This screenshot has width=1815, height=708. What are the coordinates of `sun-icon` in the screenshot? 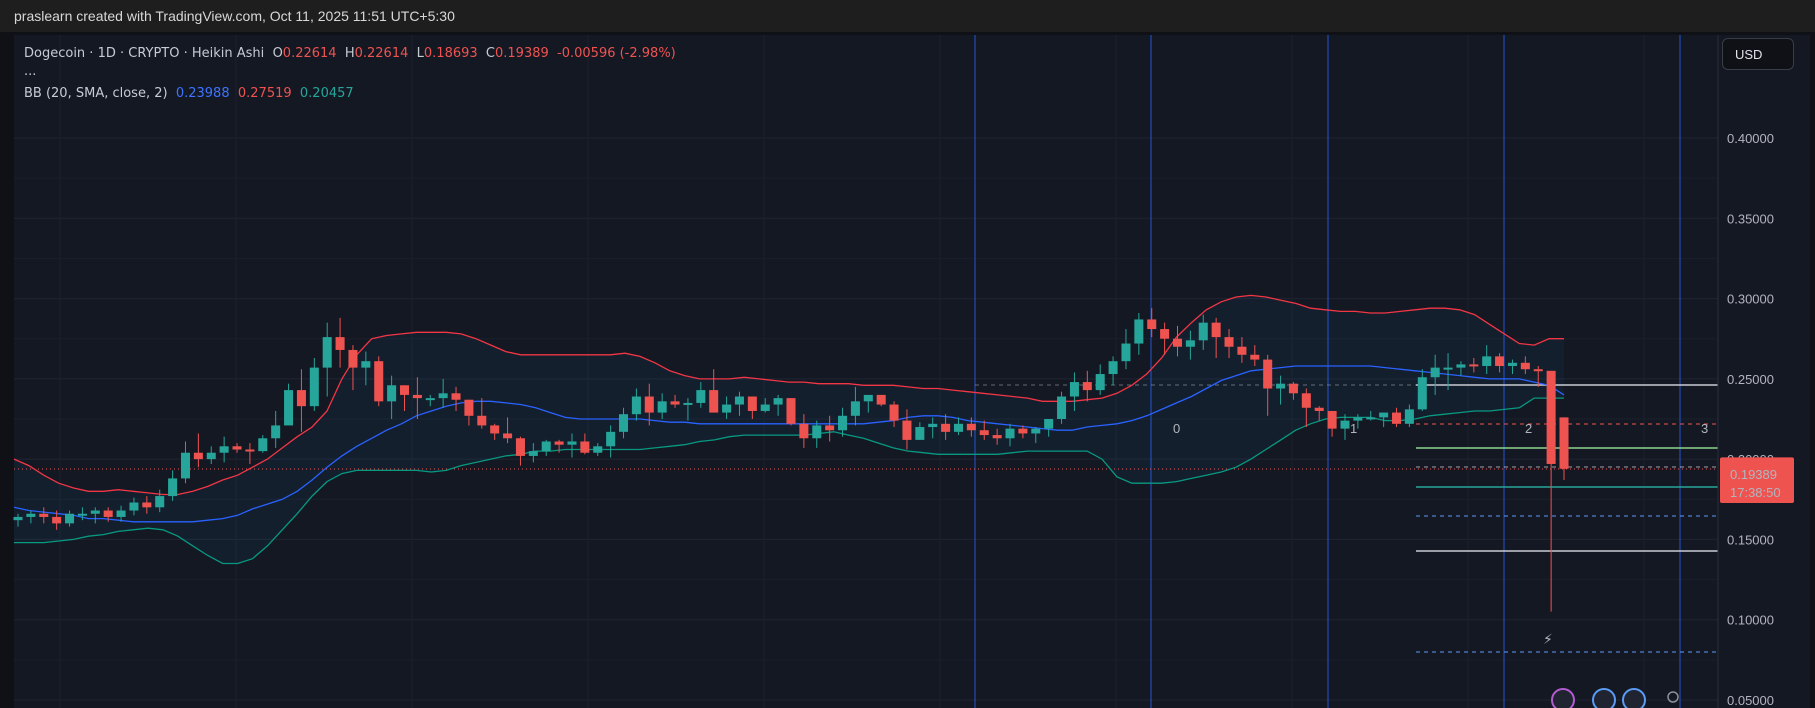 It's located at (1673, 697).